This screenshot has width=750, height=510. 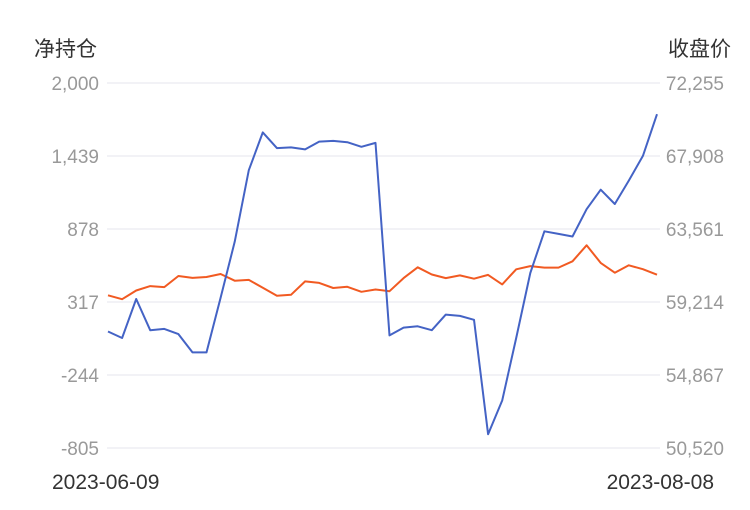 What do you see at coordinates (660, 482) in the screenshot?
I see `x-tick-end: 2023-08-08` at bounding box center [660, 482].